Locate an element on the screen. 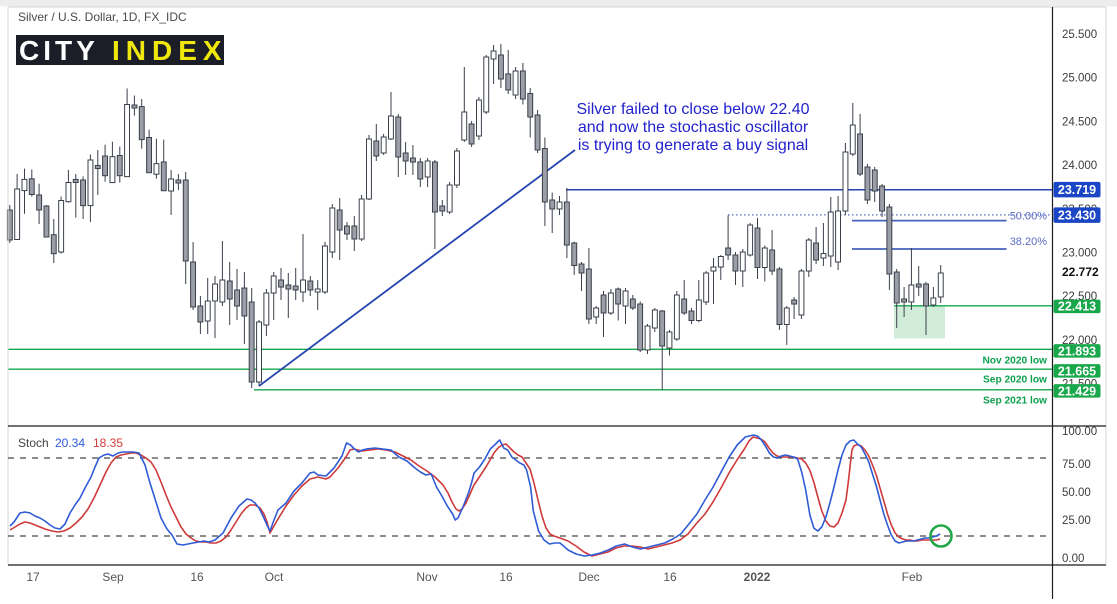 The height and width of the screenshot is (604, 1117). svg-text:and now the stochastic oscilla: and now the stochastic oscillator is located at coordinates (693, 127).